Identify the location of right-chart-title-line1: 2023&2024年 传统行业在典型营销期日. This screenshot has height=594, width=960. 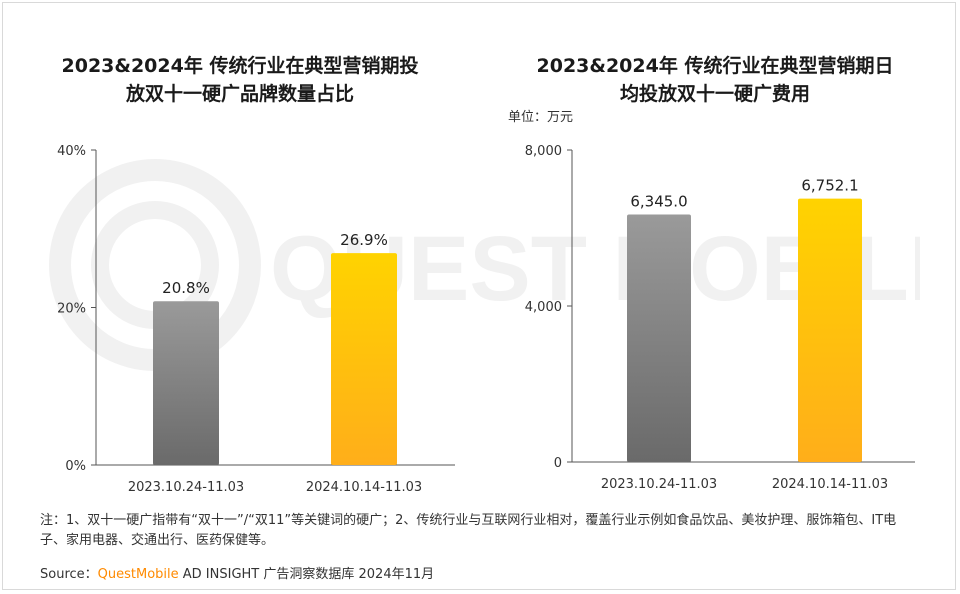
(715, 66).